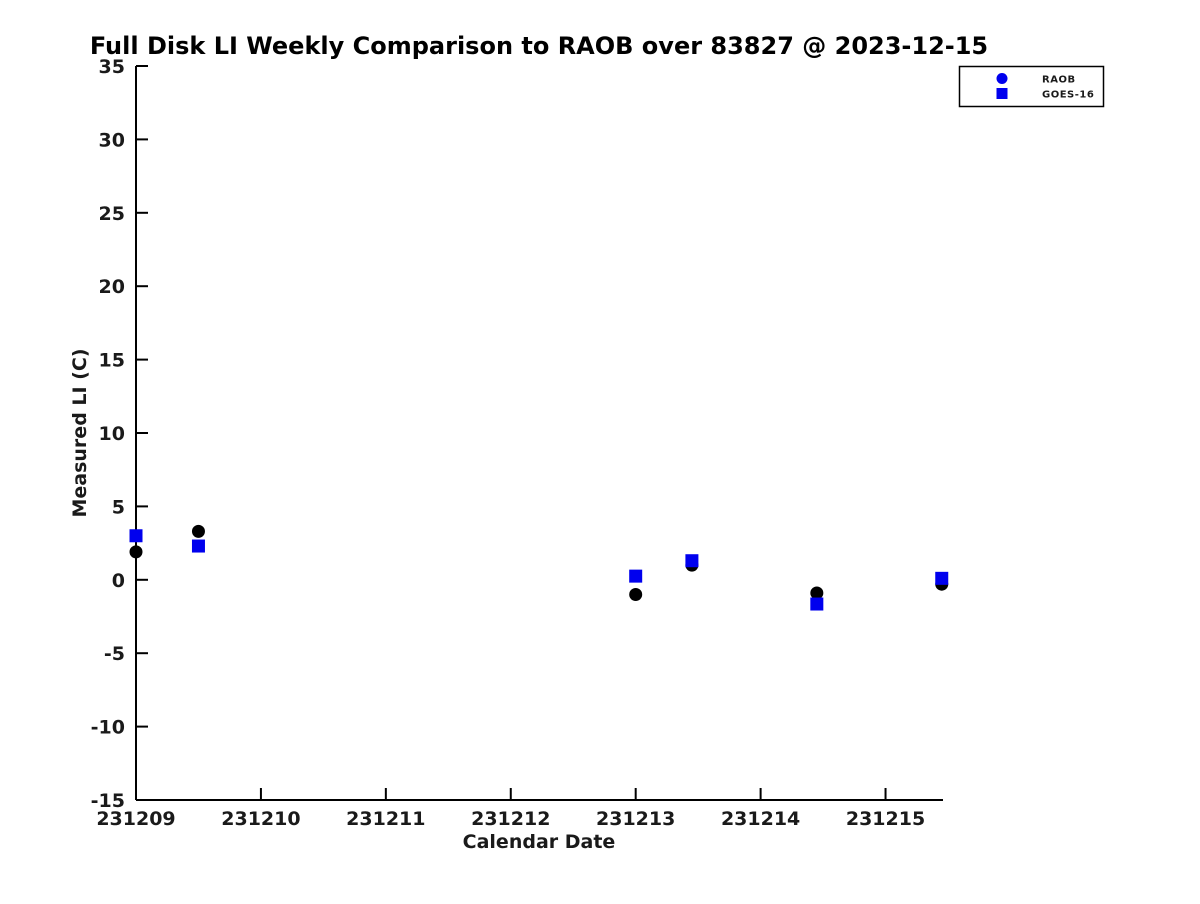  What do you see at coordinates (112, 214) in the screenshot?
I see `y-tick-label: 25` at bounding box center [112, 214].